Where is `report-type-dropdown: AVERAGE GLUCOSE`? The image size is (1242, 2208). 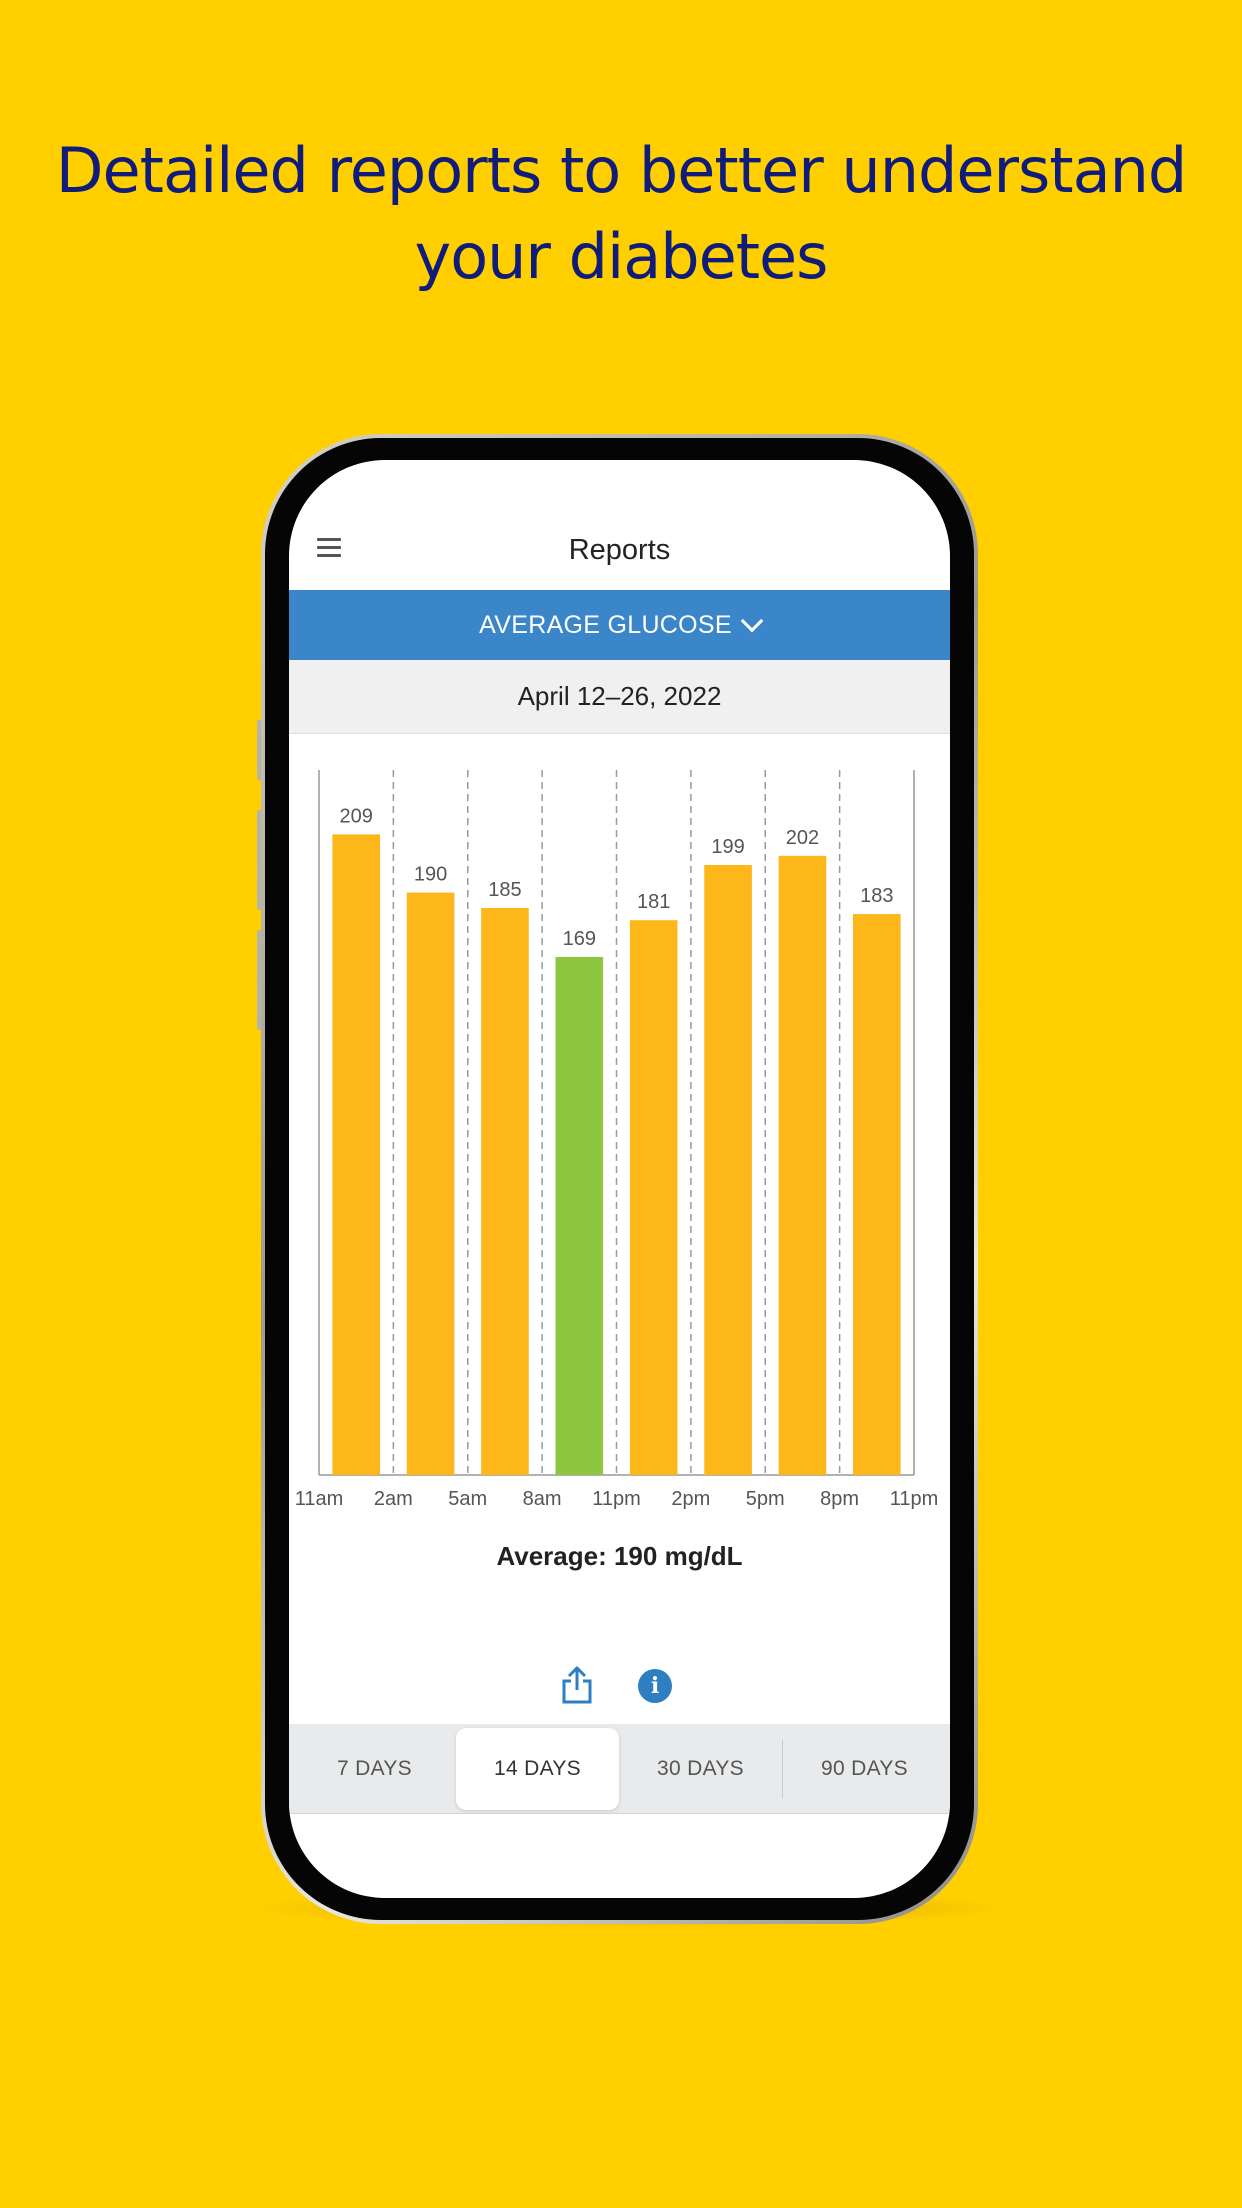
report-type-dropdown: AVERAGE GLUCOSE is located at coordinates (619, 625).